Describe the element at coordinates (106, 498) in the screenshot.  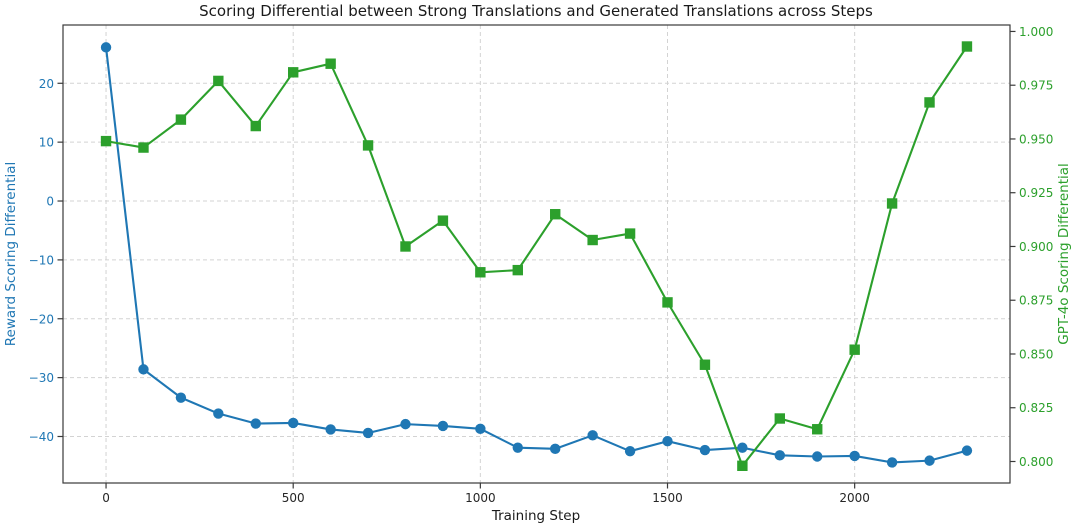
I see `x-tick-label: 0` at that location.